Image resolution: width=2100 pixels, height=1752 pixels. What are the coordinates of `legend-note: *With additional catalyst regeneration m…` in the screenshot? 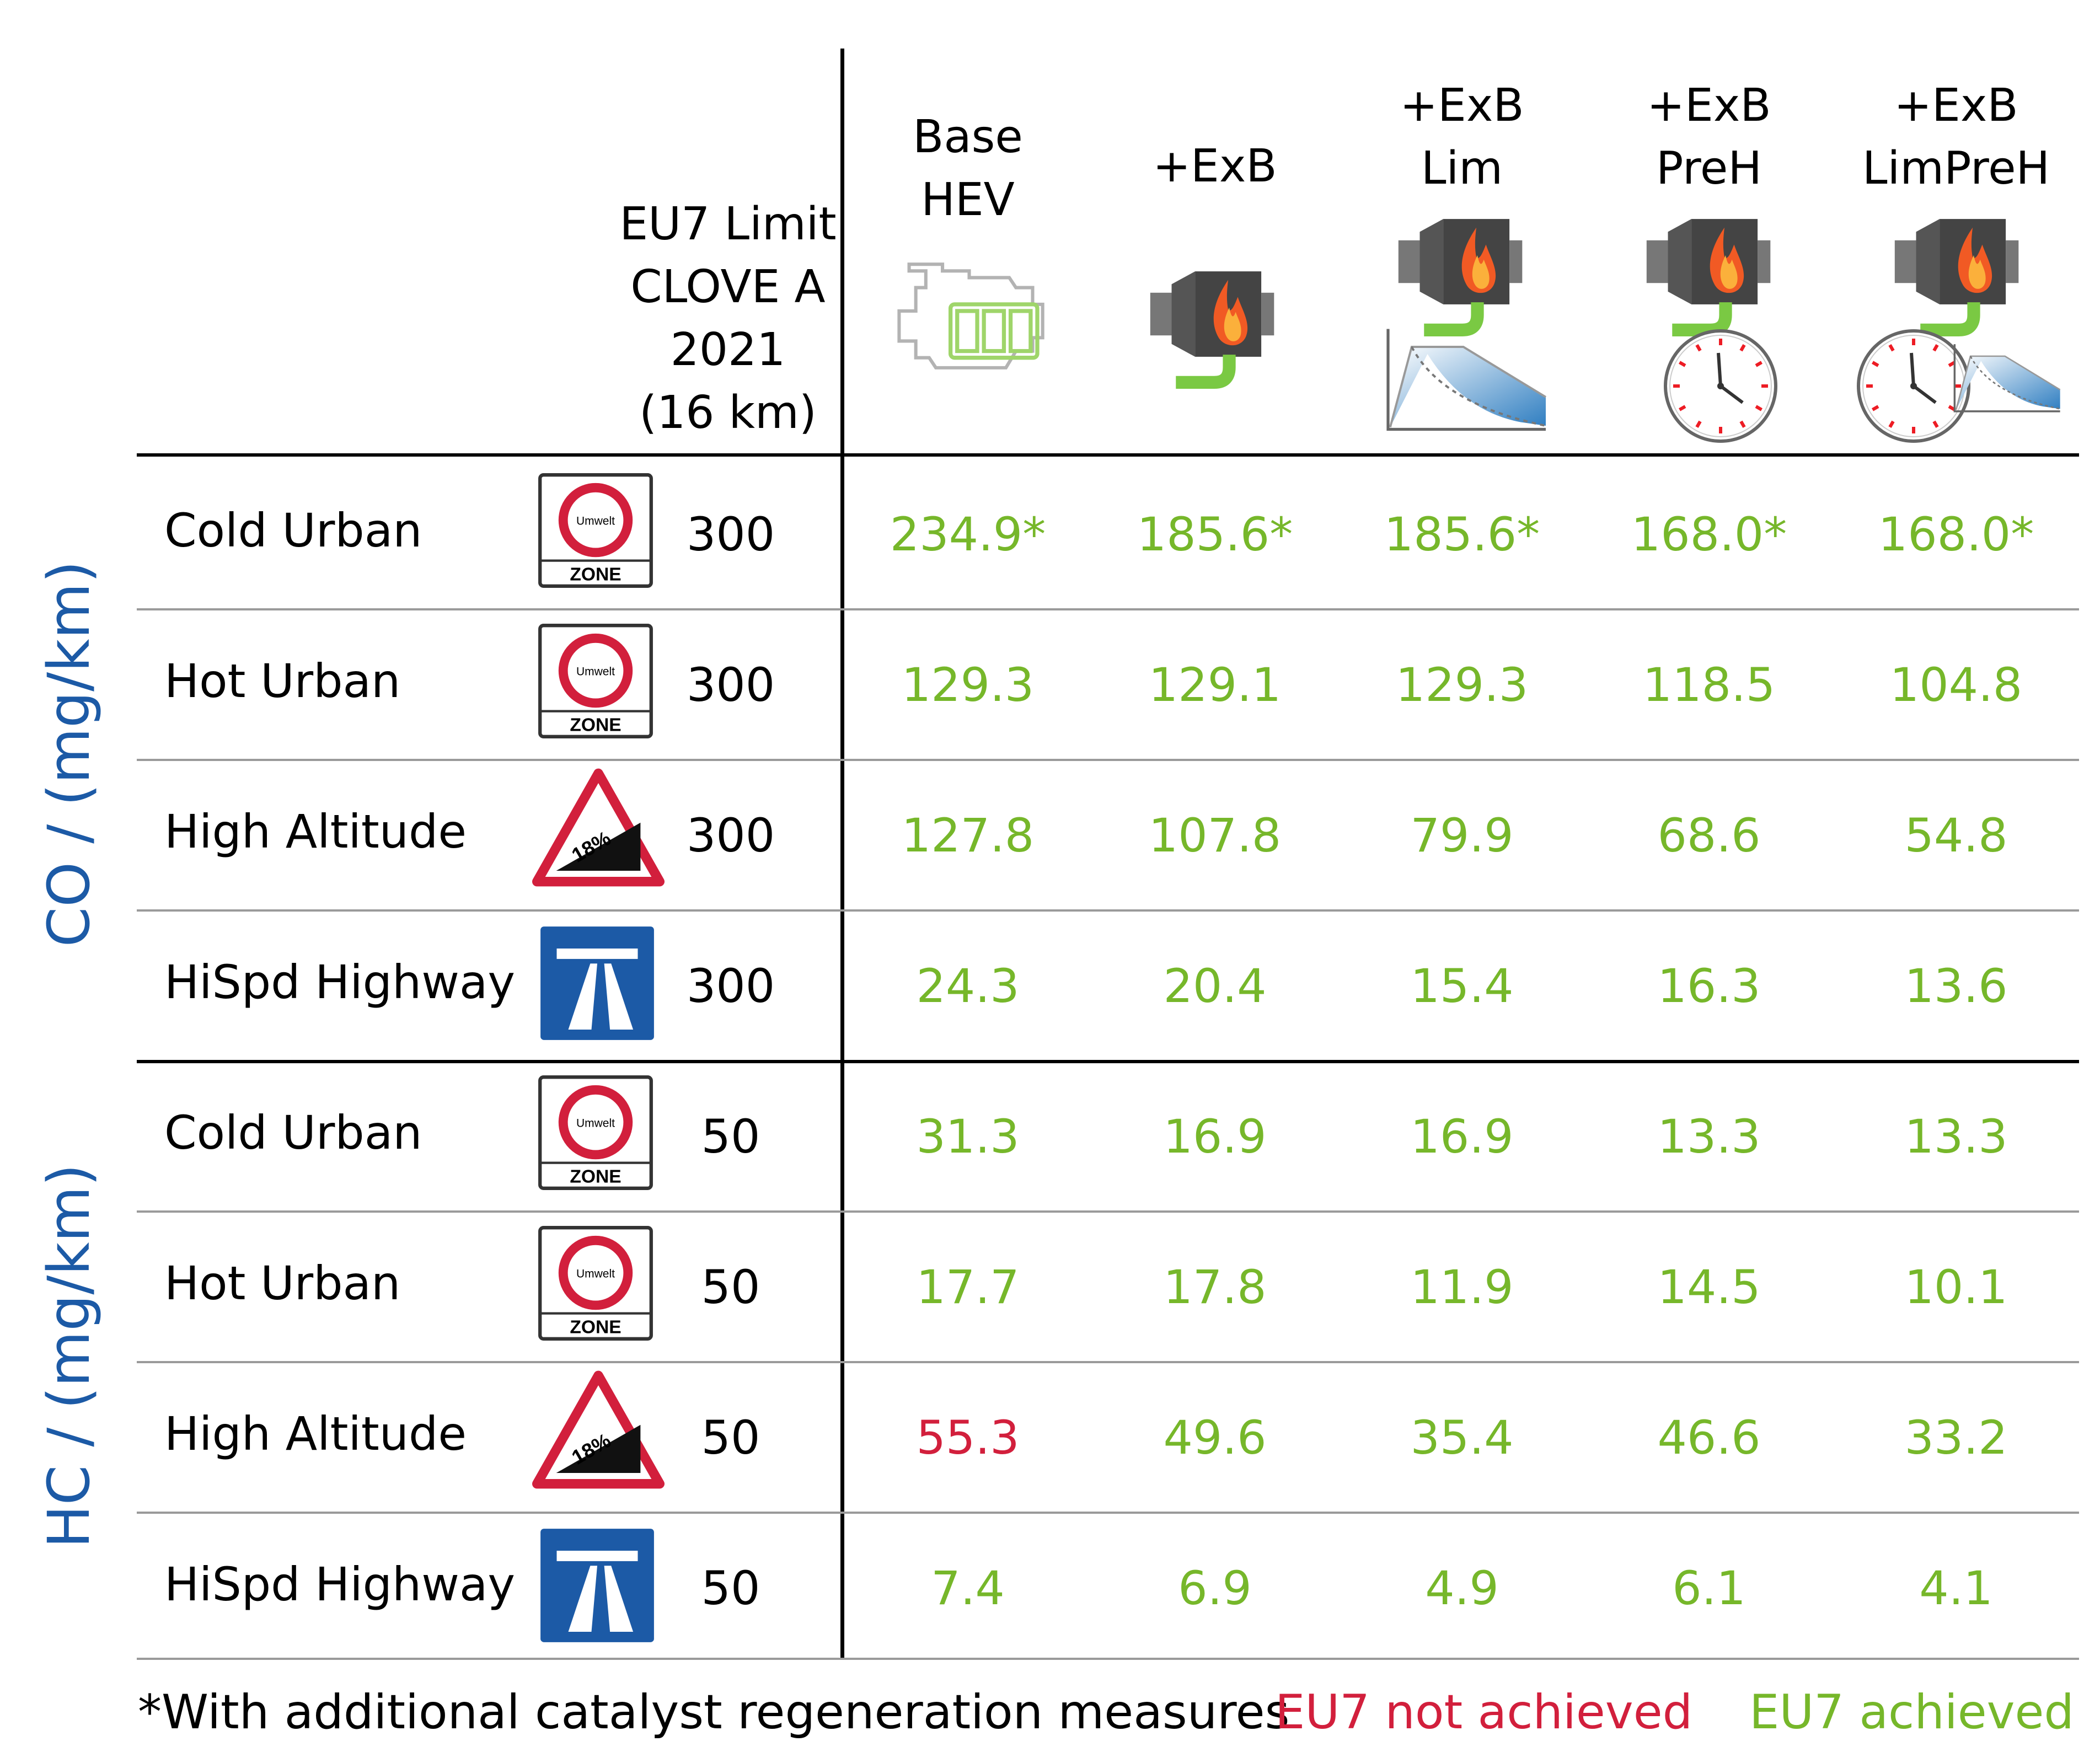 It's located at (714, 1712).